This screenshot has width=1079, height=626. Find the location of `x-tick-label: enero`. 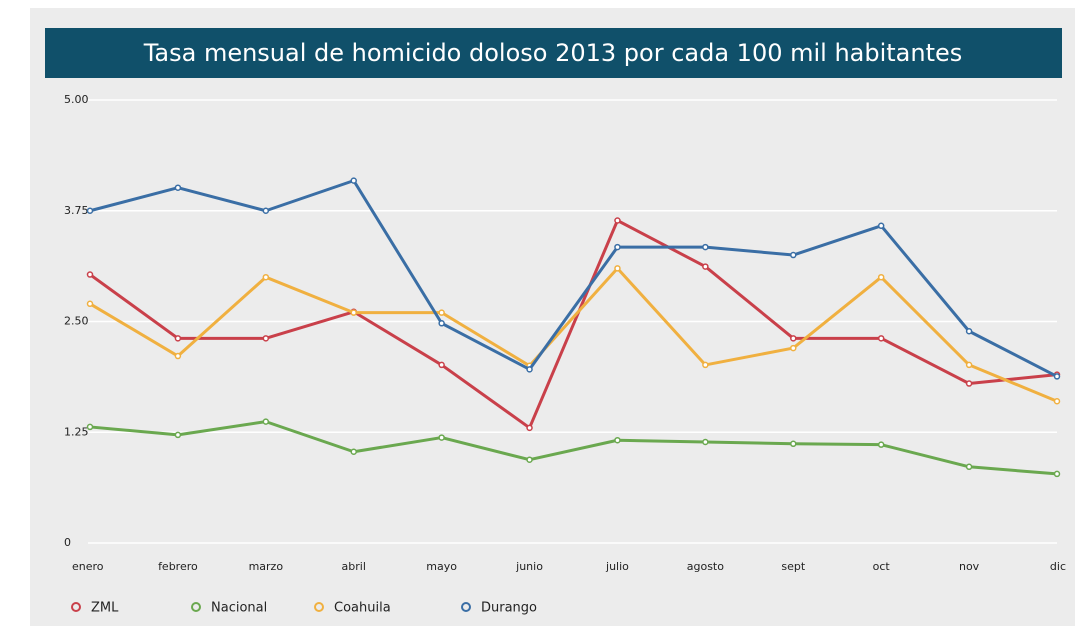

x-tick-label: enero is located at coordinates (88, 566).